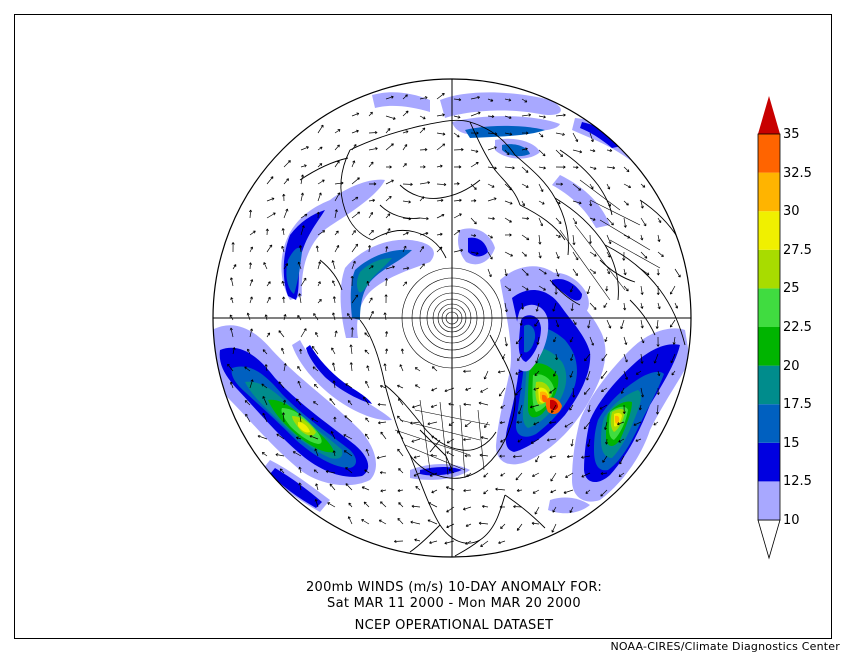  Describe the element at coordinates (769, 462) in the screenshot. I see `colorbar-bin` at that location.